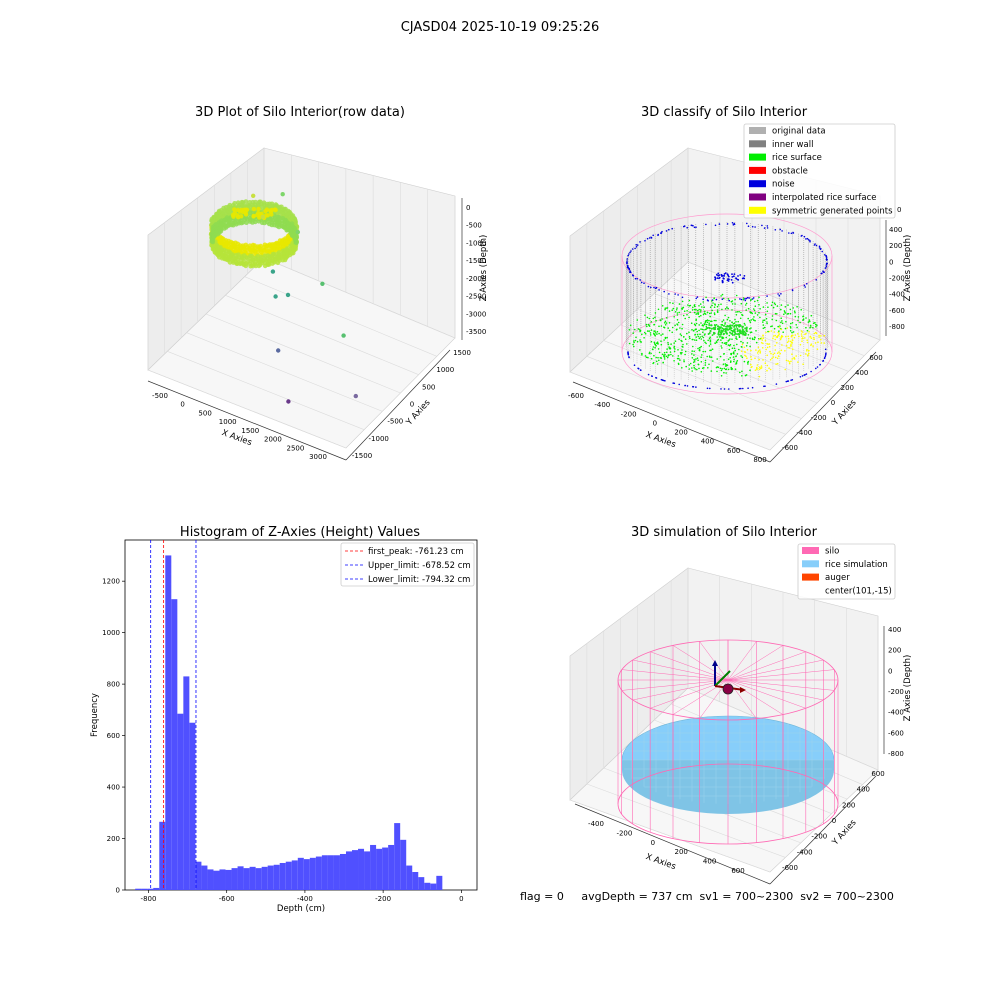 The width and height of the screenshot is (1000, 1000). I want to click on raw-outlier-points, so click(304, 298).